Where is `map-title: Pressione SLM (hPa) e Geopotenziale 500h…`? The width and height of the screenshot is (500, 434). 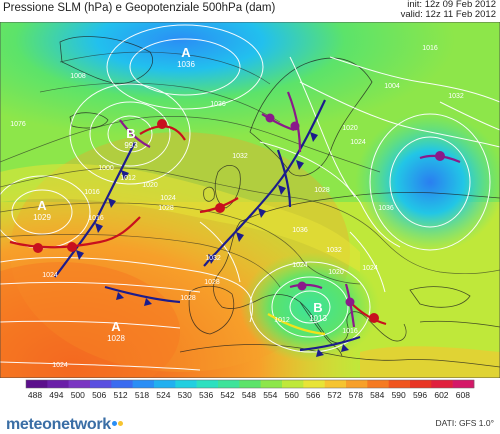 map-title: Pressione SLM (hPa) e Geopotenziale 500h… is located at coordinates (139, 8).